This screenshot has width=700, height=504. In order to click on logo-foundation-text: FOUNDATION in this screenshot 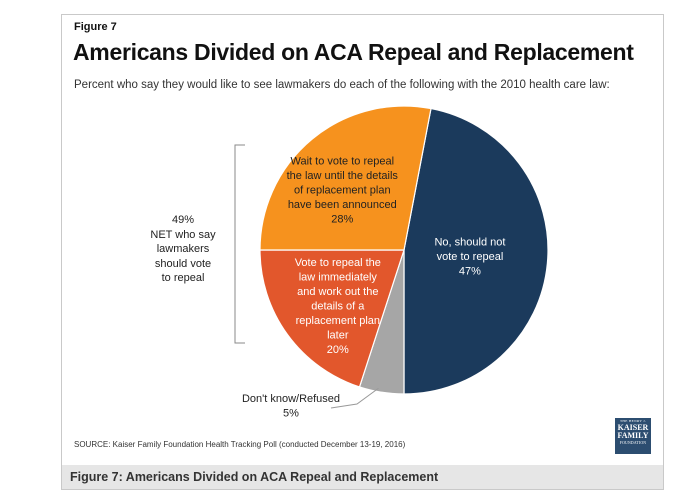, I will do `click(633, 442)`.